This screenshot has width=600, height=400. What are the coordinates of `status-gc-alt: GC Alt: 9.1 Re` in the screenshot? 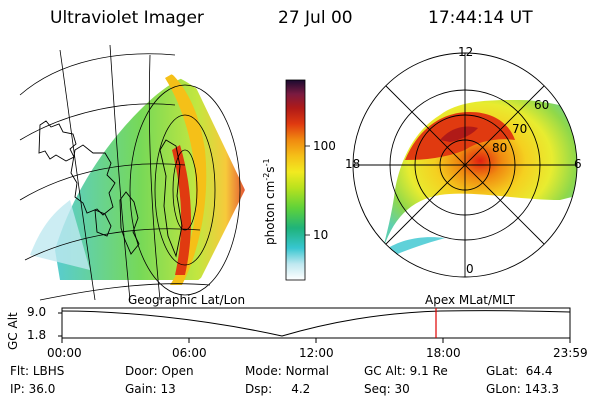 It's located at (406, 371).